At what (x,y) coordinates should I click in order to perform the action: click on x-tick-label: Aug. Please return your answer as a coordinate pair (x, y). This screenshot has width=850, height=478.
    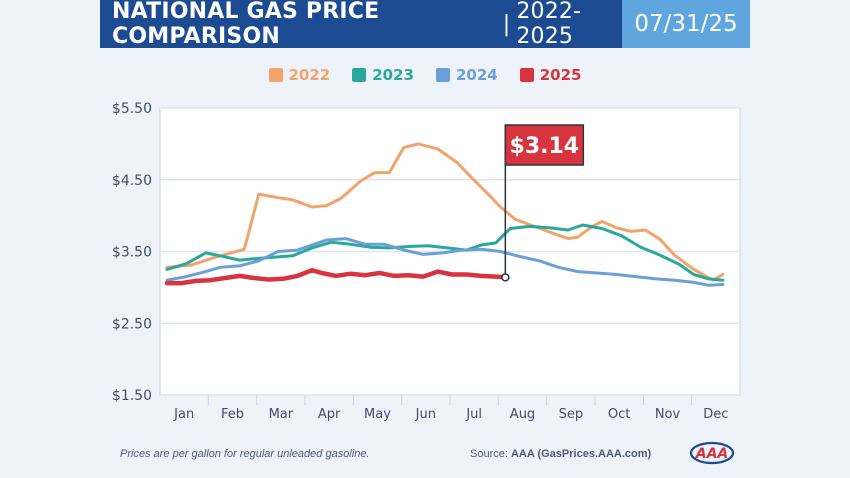
    Looking at the image, I should click on (522, 414).